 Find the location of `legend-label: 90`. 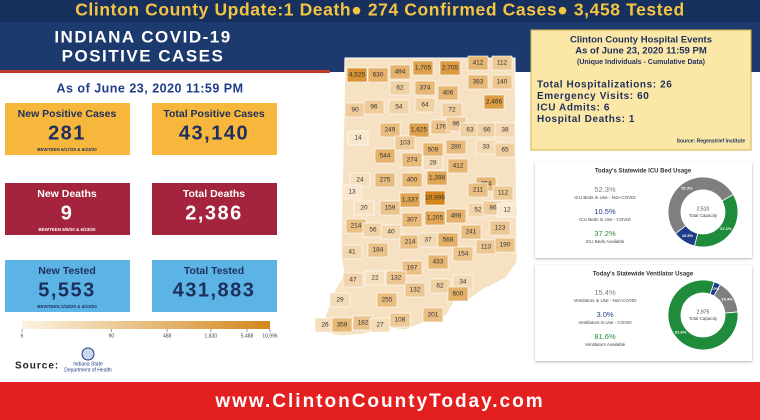

legend-label: 90 is located at coordinates (112, 336).